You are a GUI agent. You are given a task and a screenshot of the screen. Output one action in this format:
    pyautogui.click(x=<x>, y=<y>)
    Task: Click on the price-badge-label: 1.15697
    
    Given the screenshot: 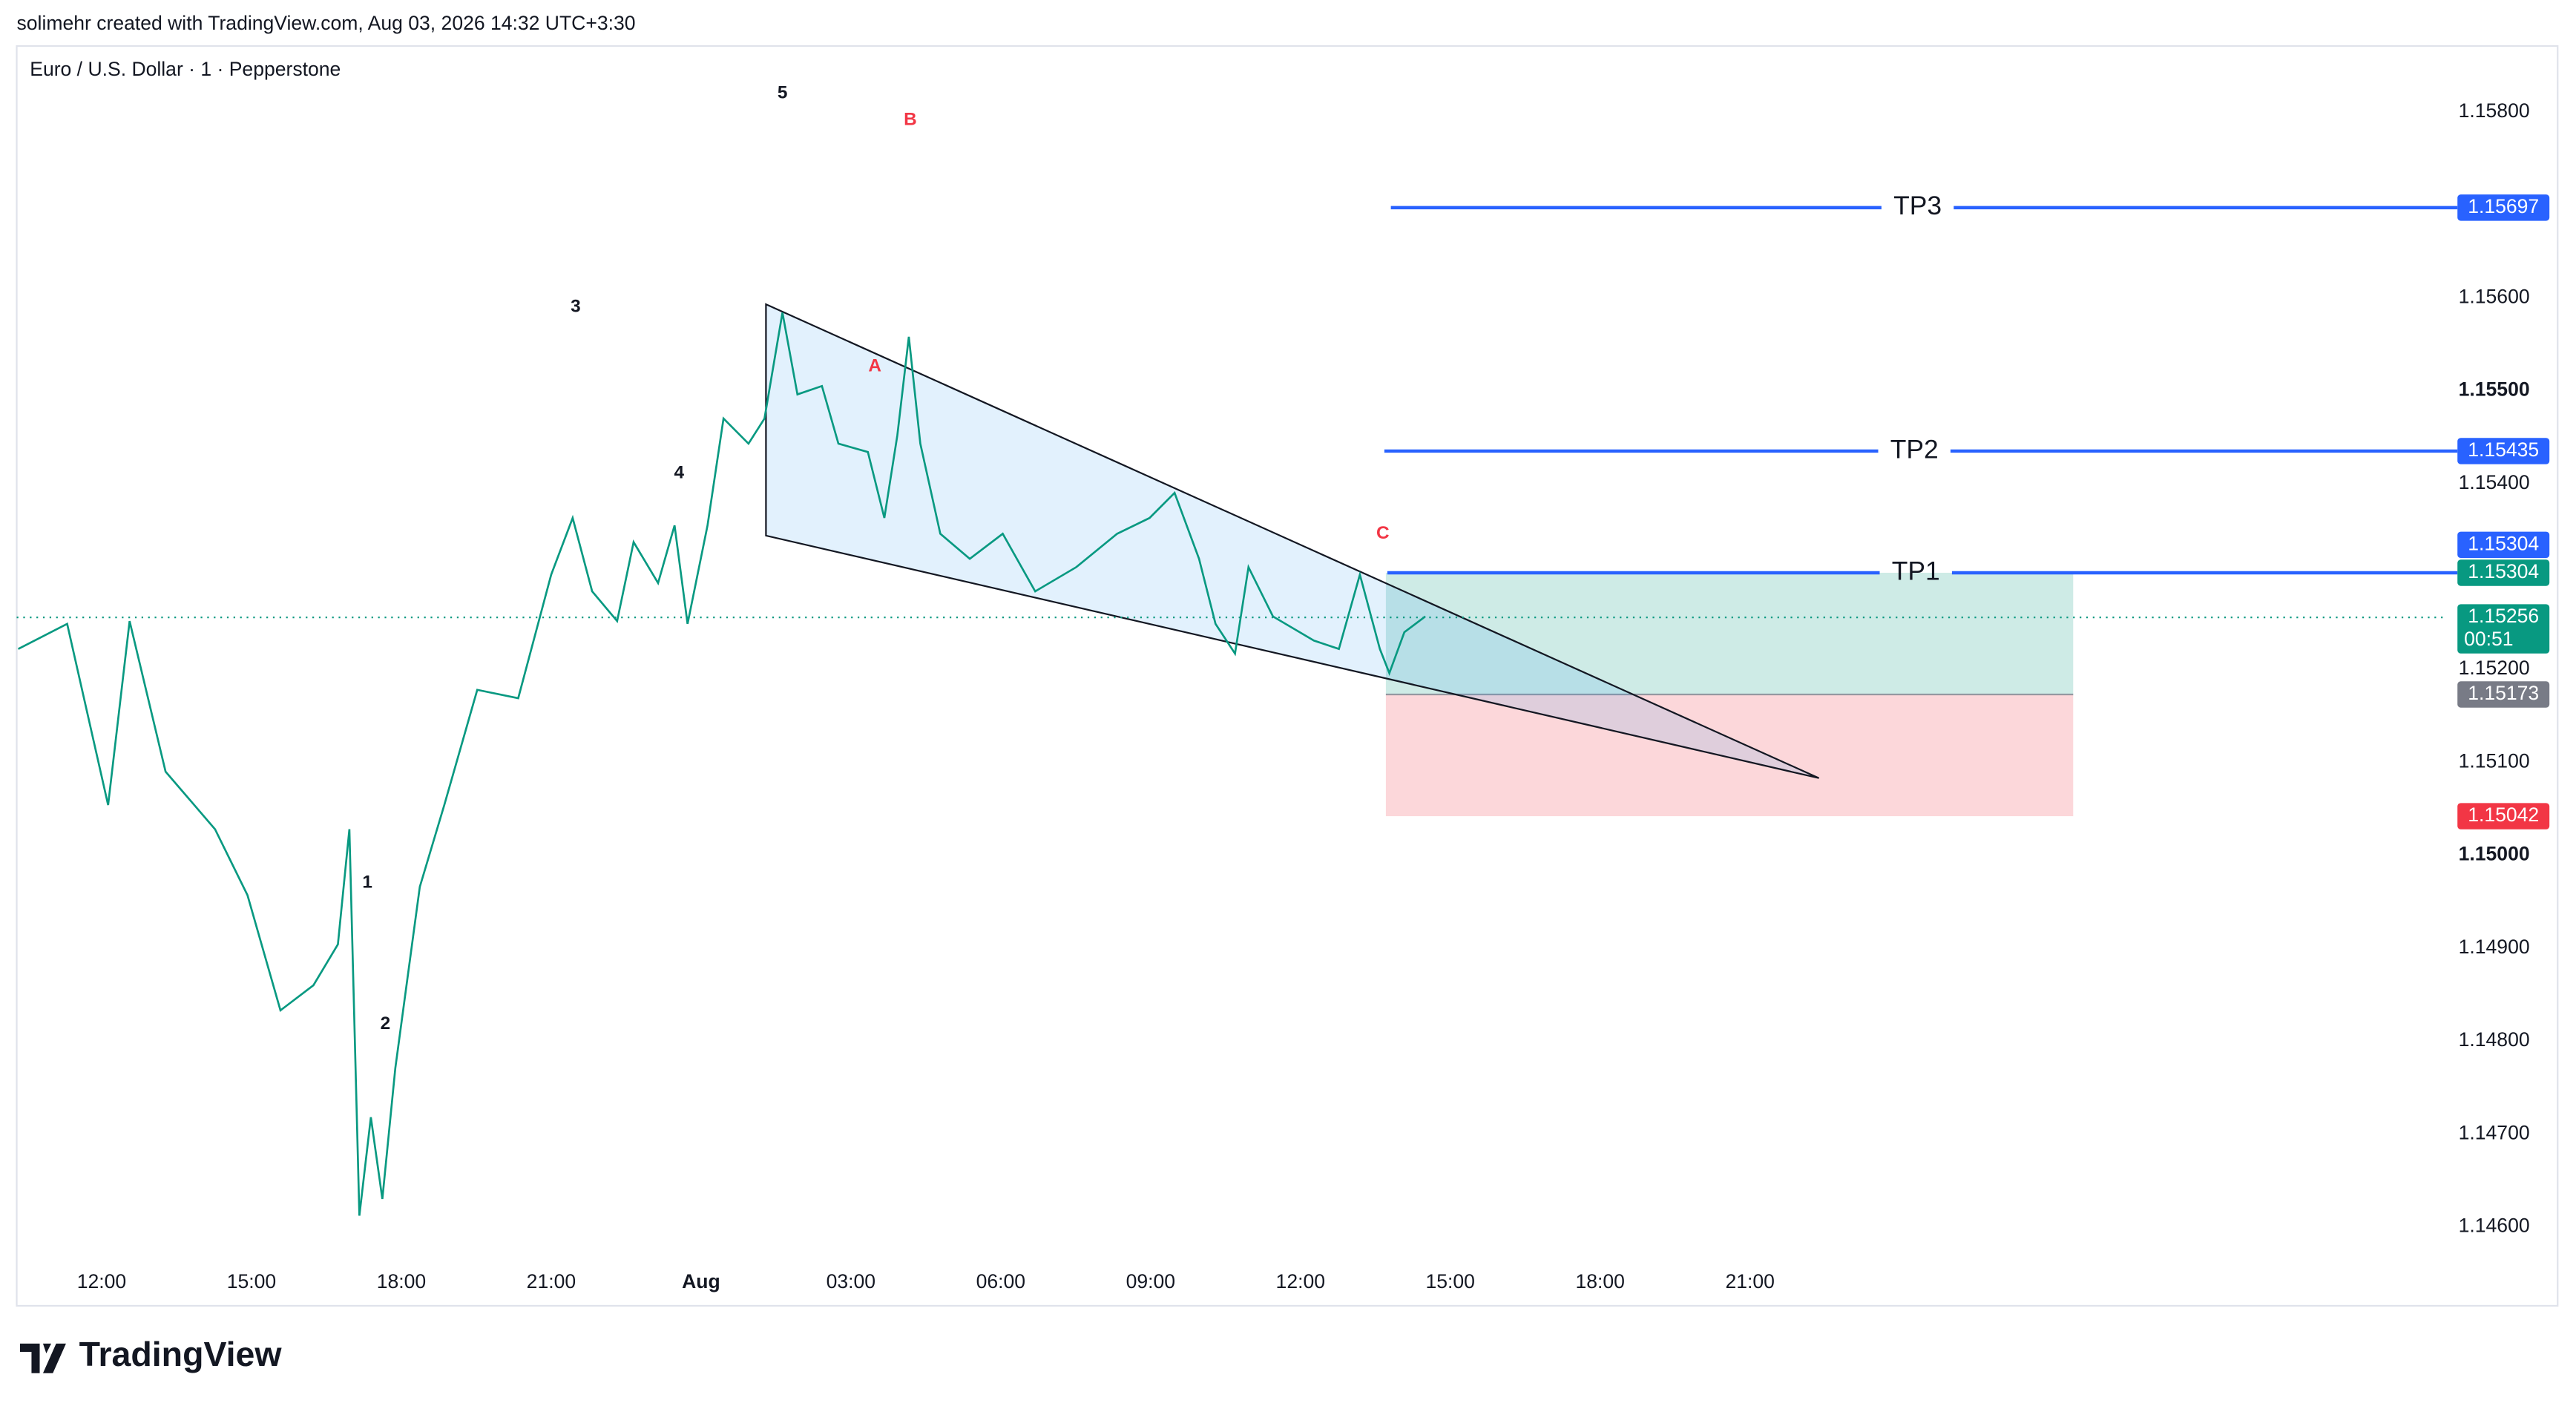 What is the action you would take?
    pyautogui.click(x=2503, y=206)
    